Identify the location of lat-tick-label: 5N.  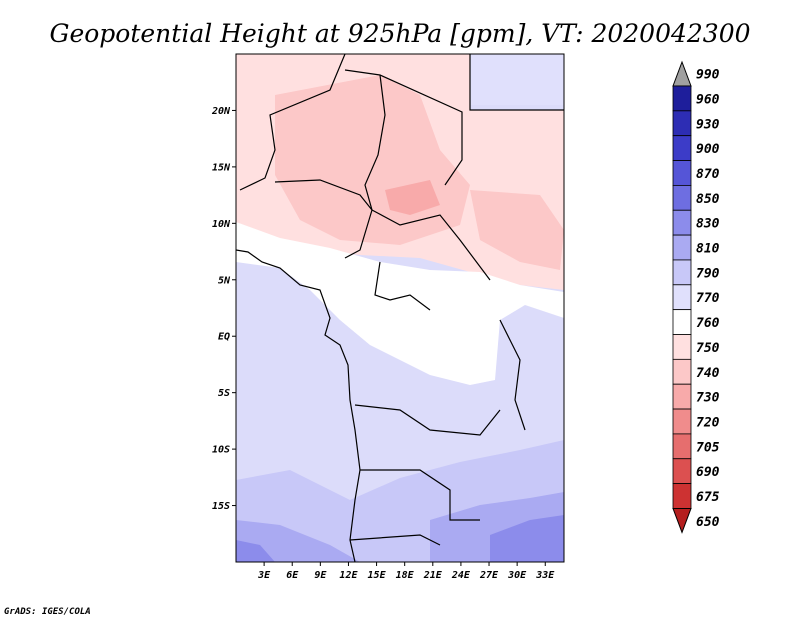
(224, 280).